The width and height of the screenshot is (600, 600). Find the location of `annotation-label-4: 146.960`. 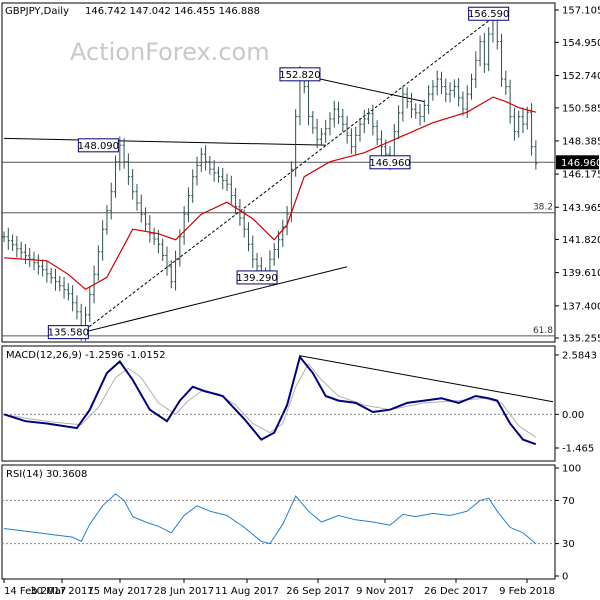

annotation-label-4: 146.960 is located at coordinates (389, 163).